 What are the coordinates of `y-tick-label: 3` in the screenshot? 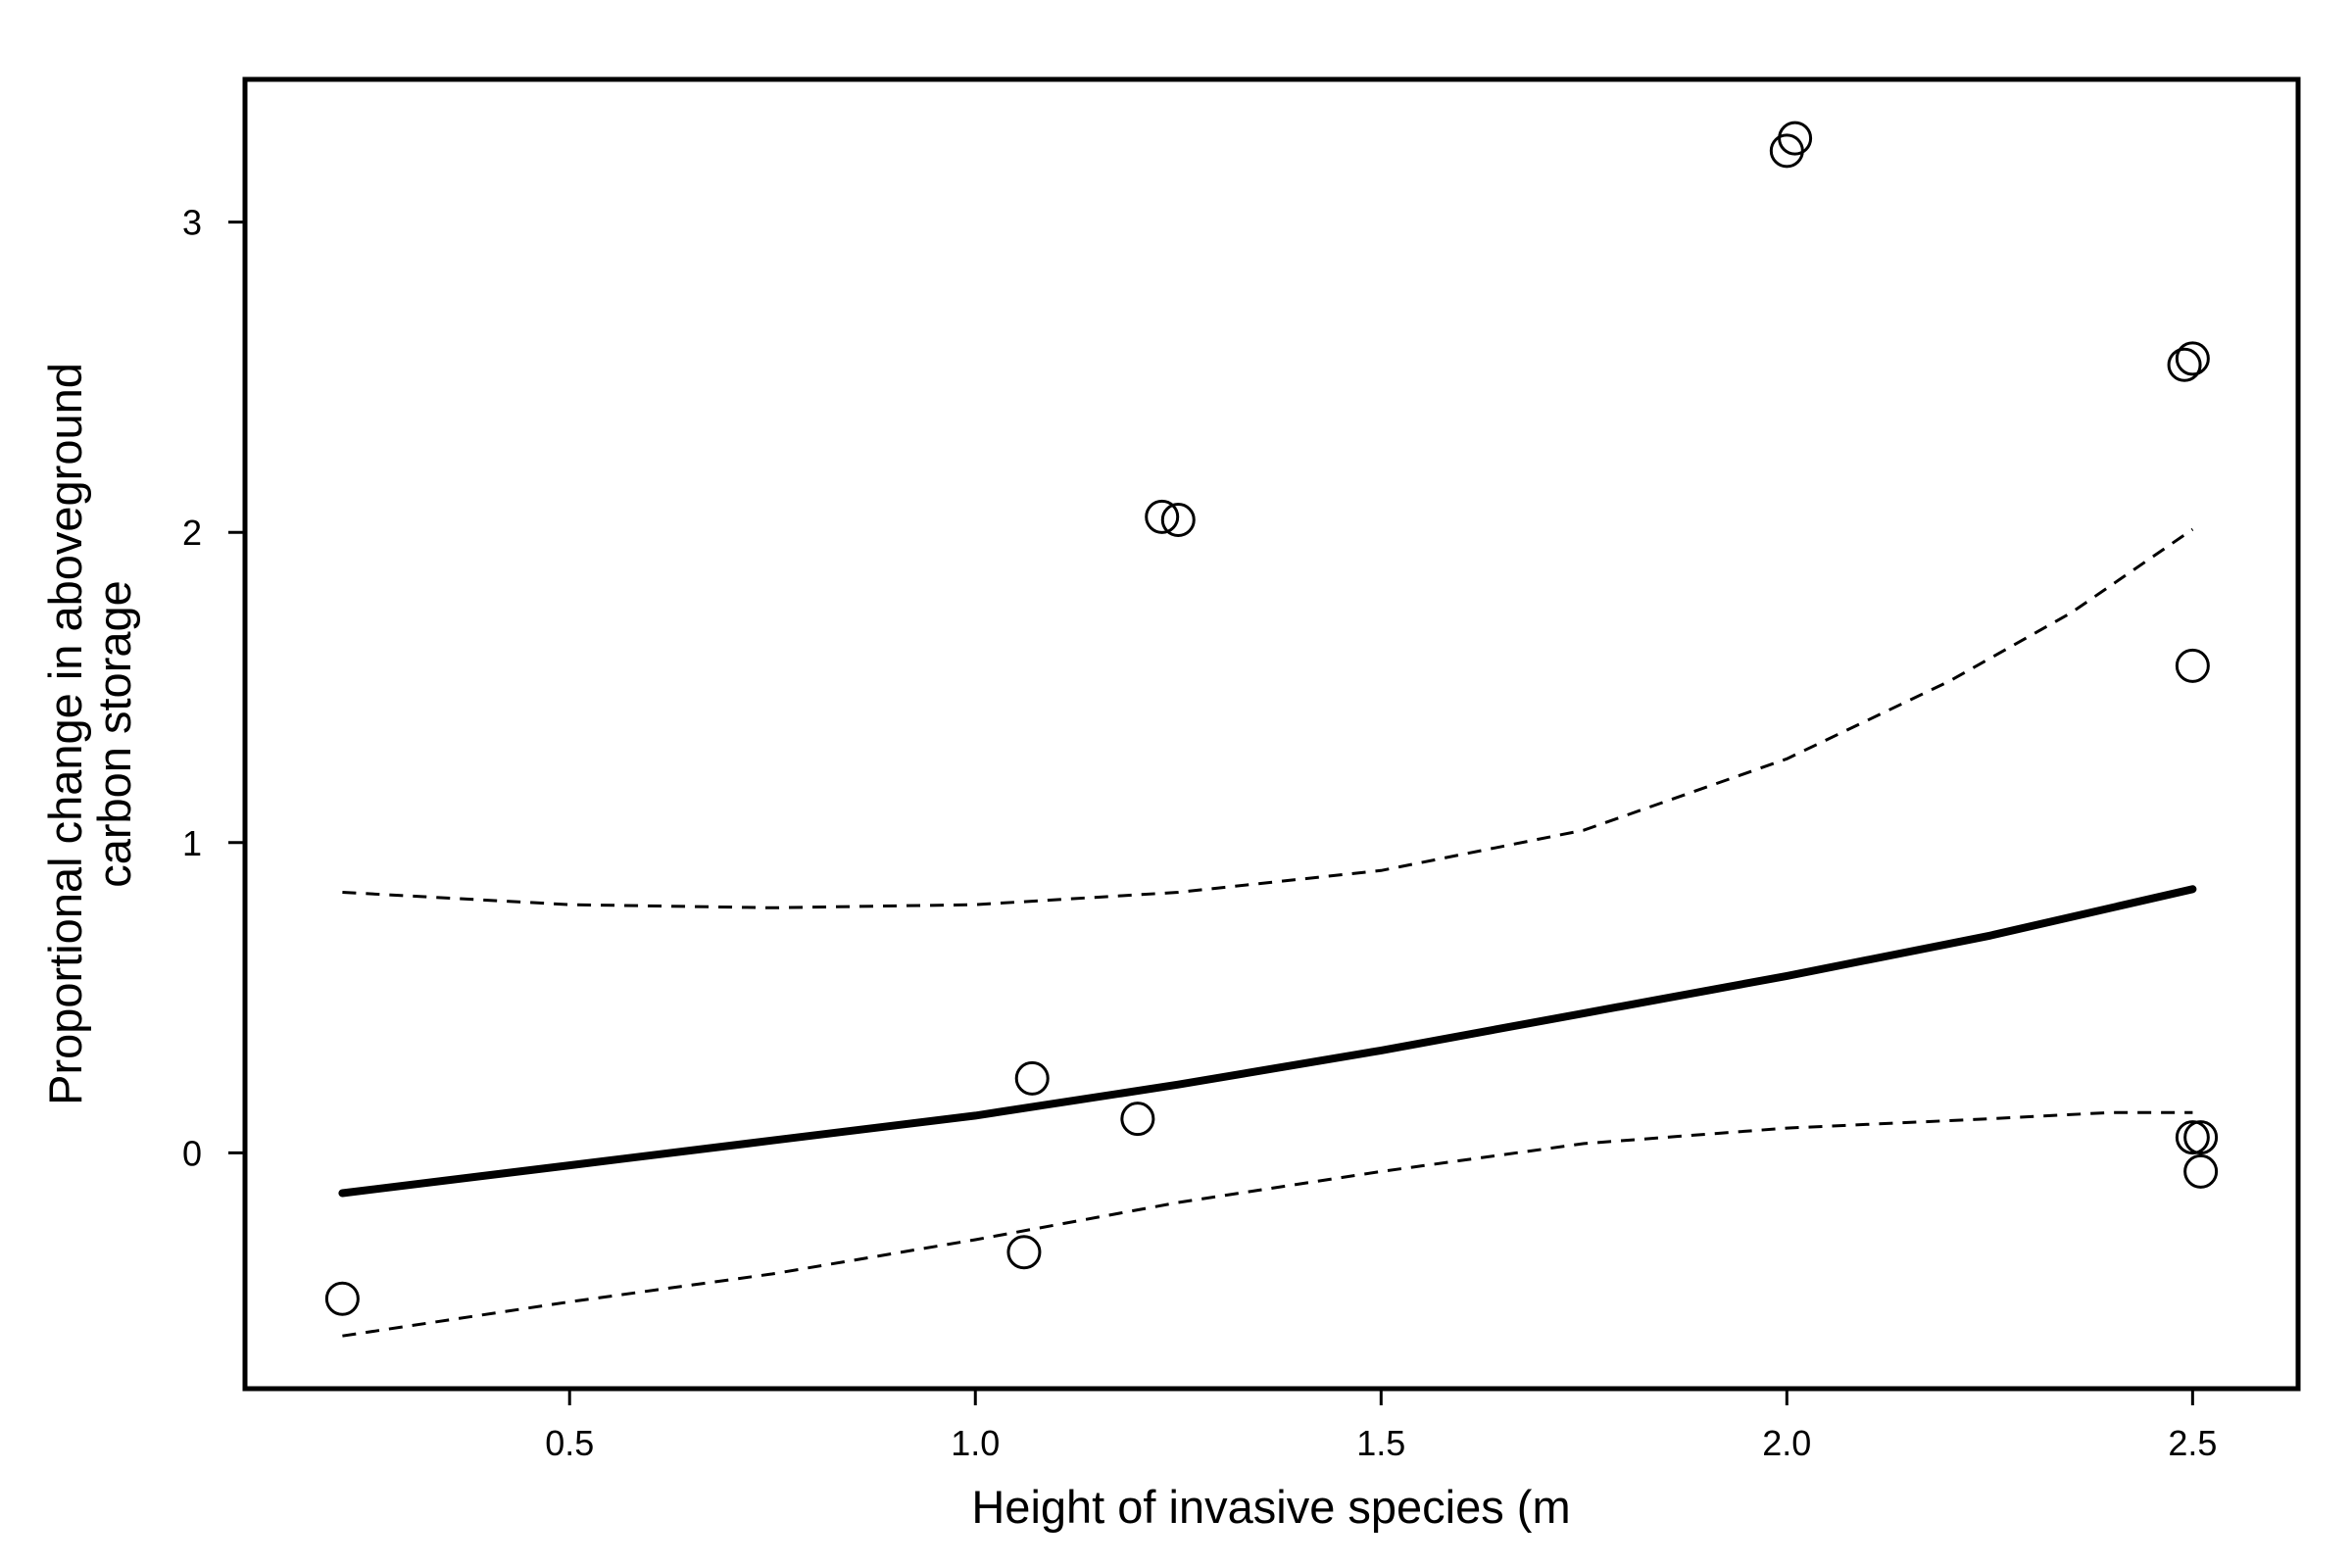 It's located at (192, 223).